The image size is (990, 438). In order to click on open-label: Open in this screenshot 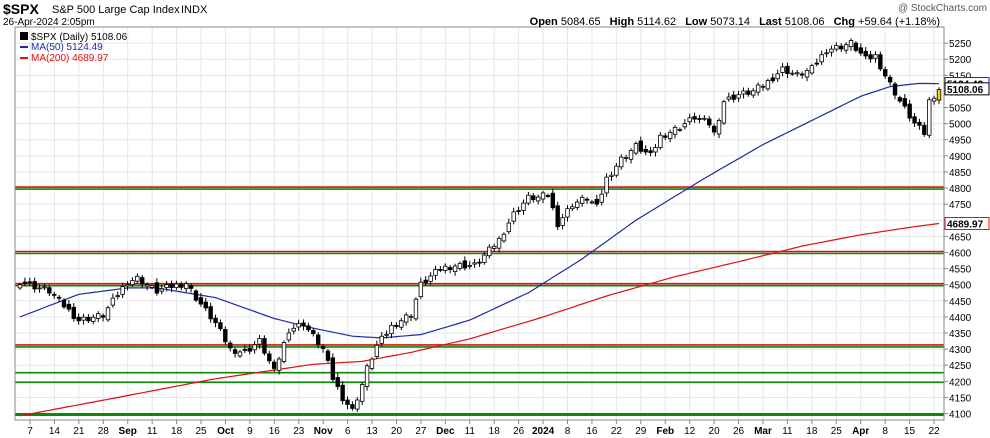, I will do `click(544, 22)`.